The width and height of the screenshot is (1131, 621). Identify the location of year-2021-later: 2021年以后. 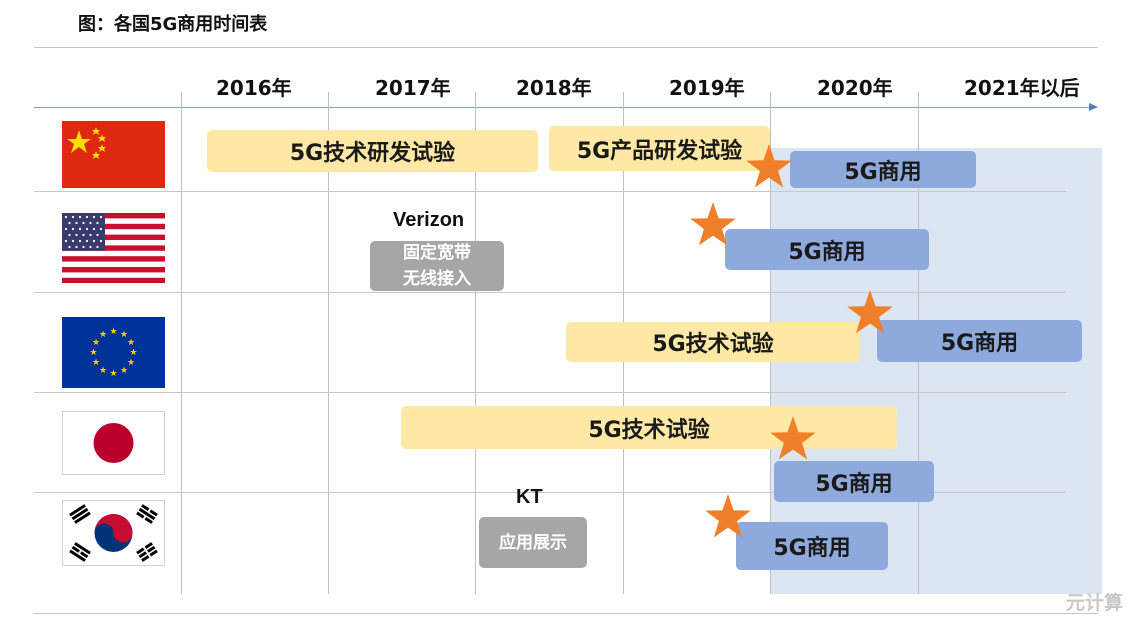
(1022, 88).